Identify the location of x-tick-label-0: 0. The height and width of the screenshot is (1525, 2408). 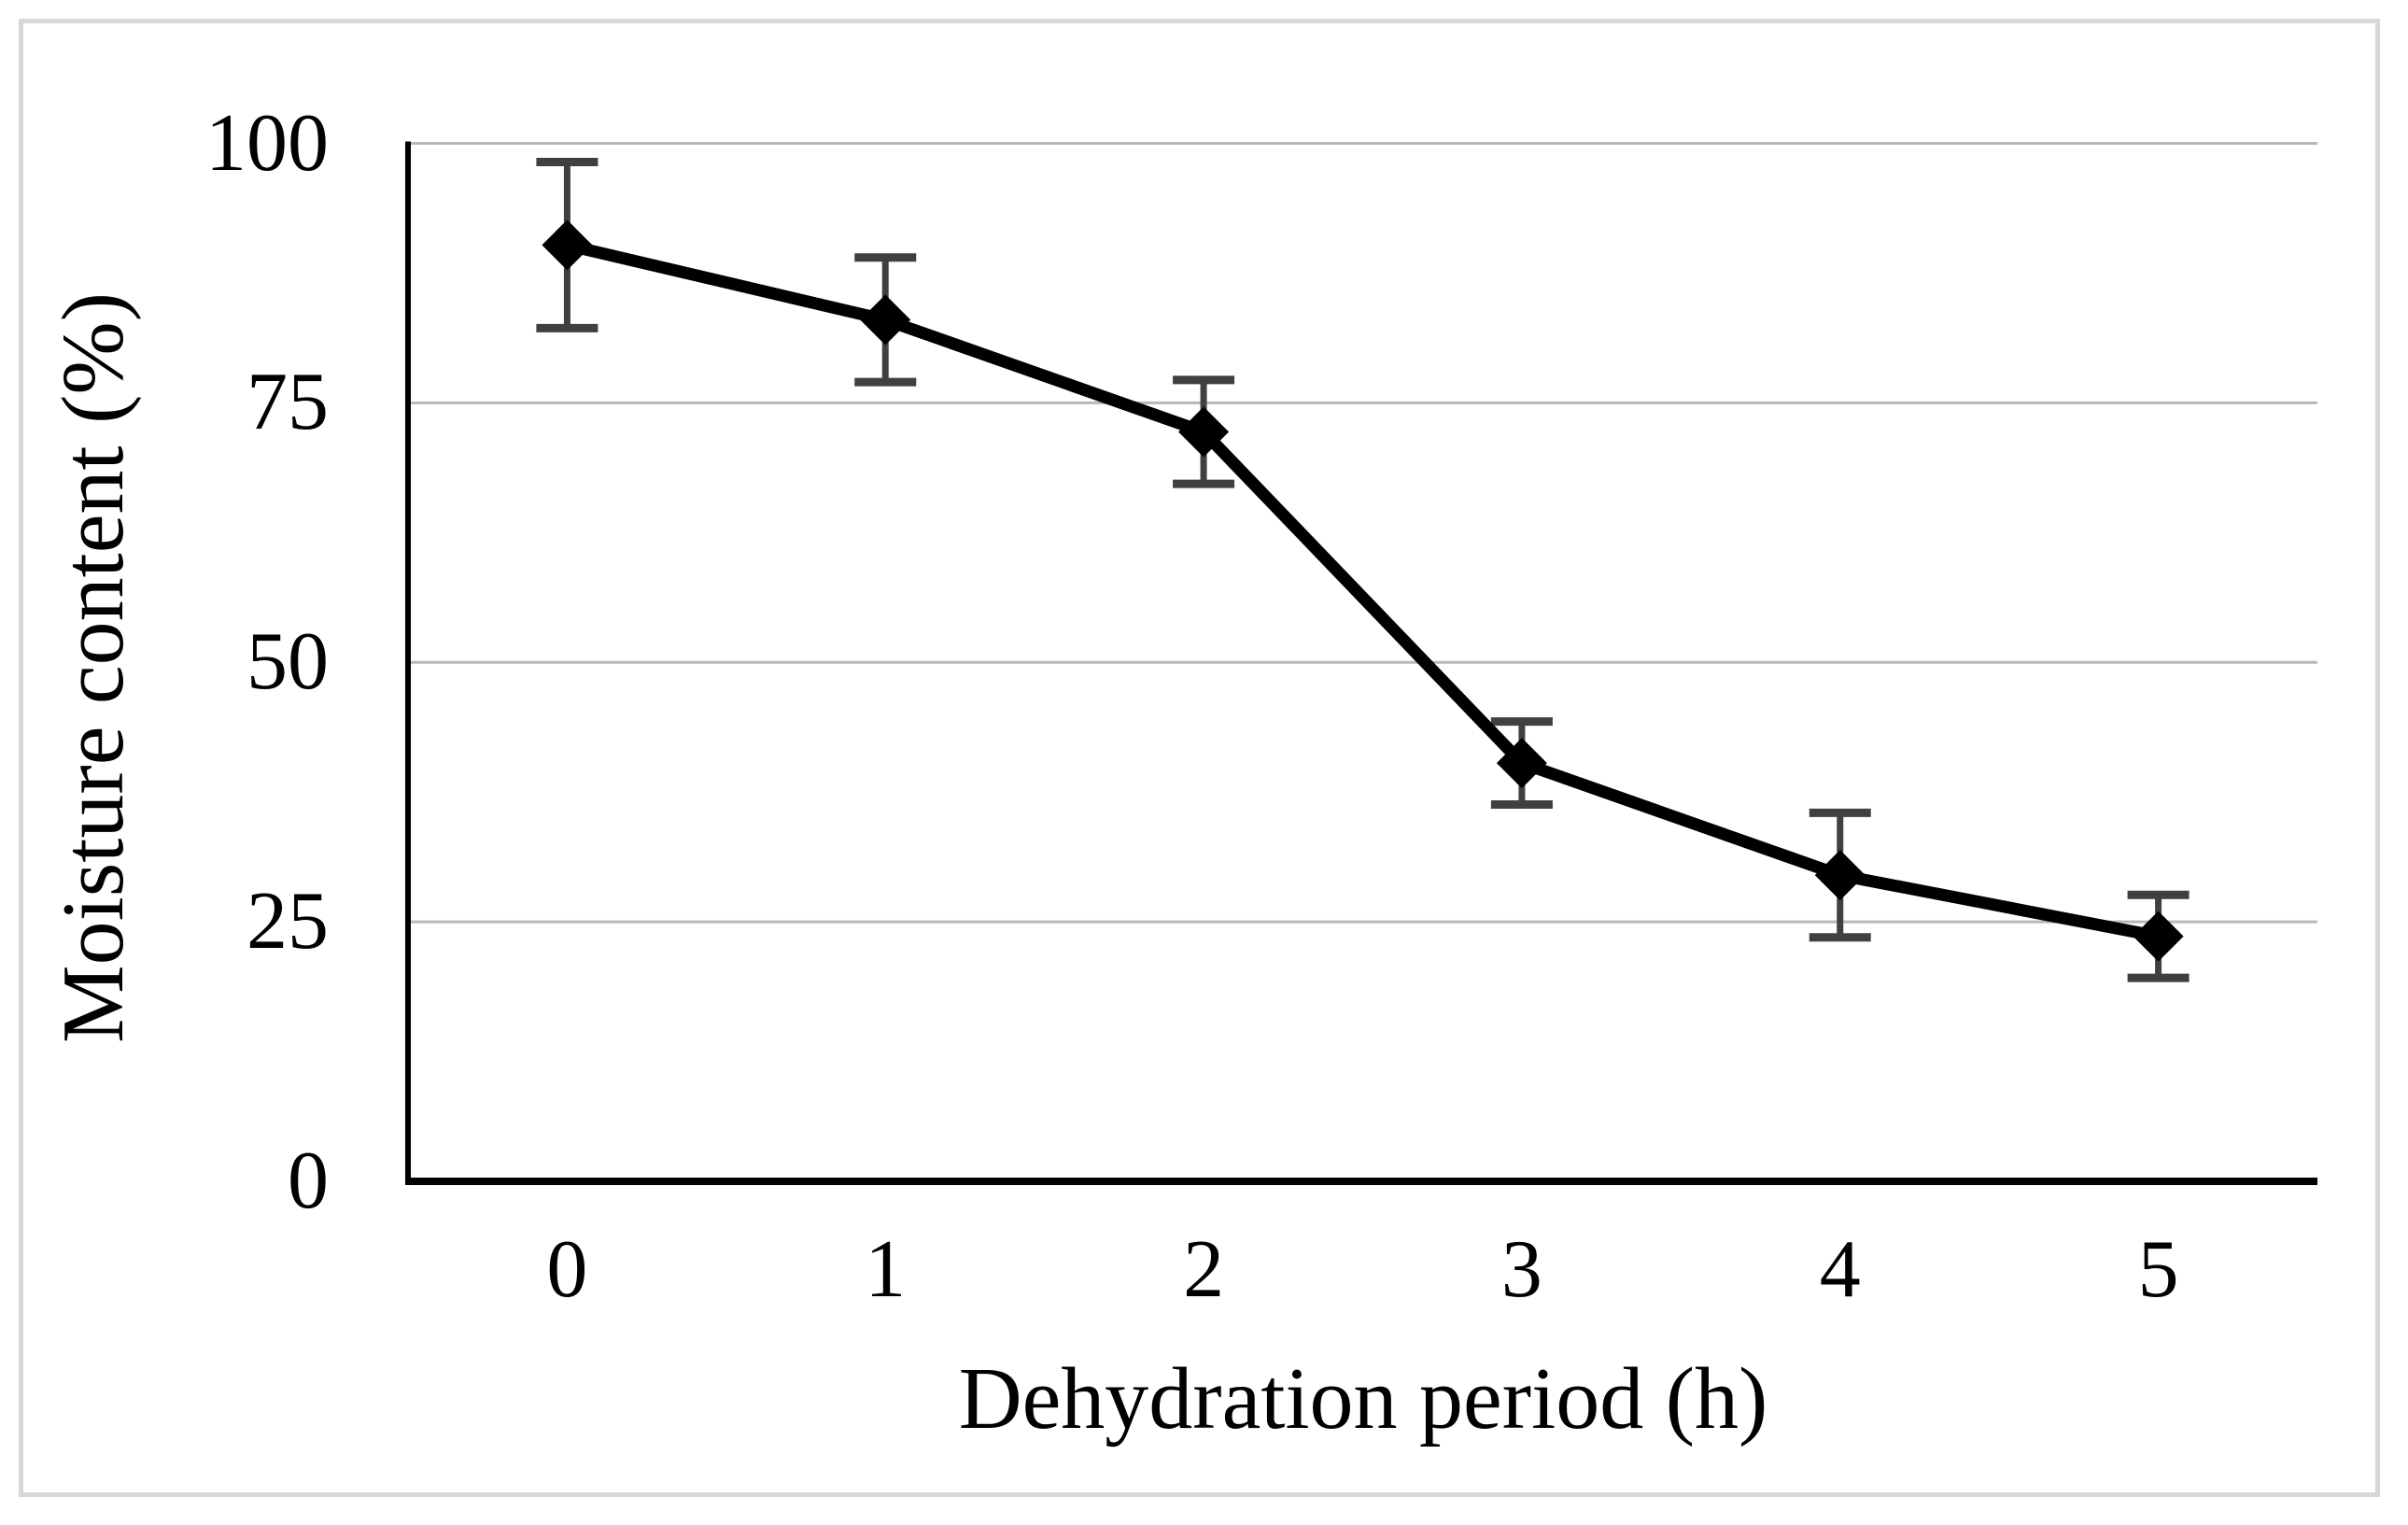
(567, 1269).